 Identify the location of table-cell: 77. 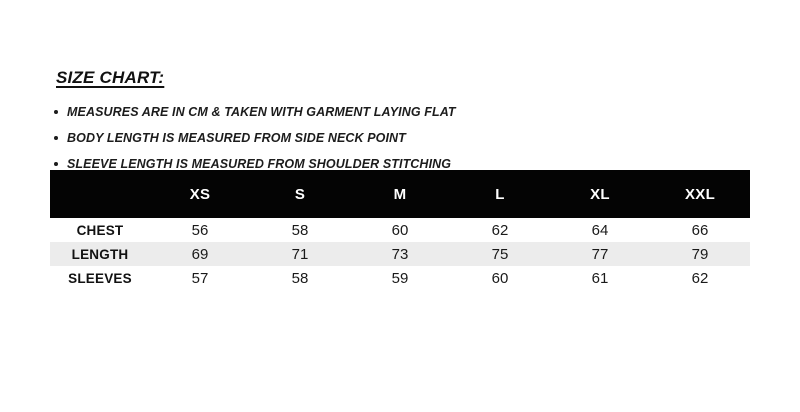
(600, 254).